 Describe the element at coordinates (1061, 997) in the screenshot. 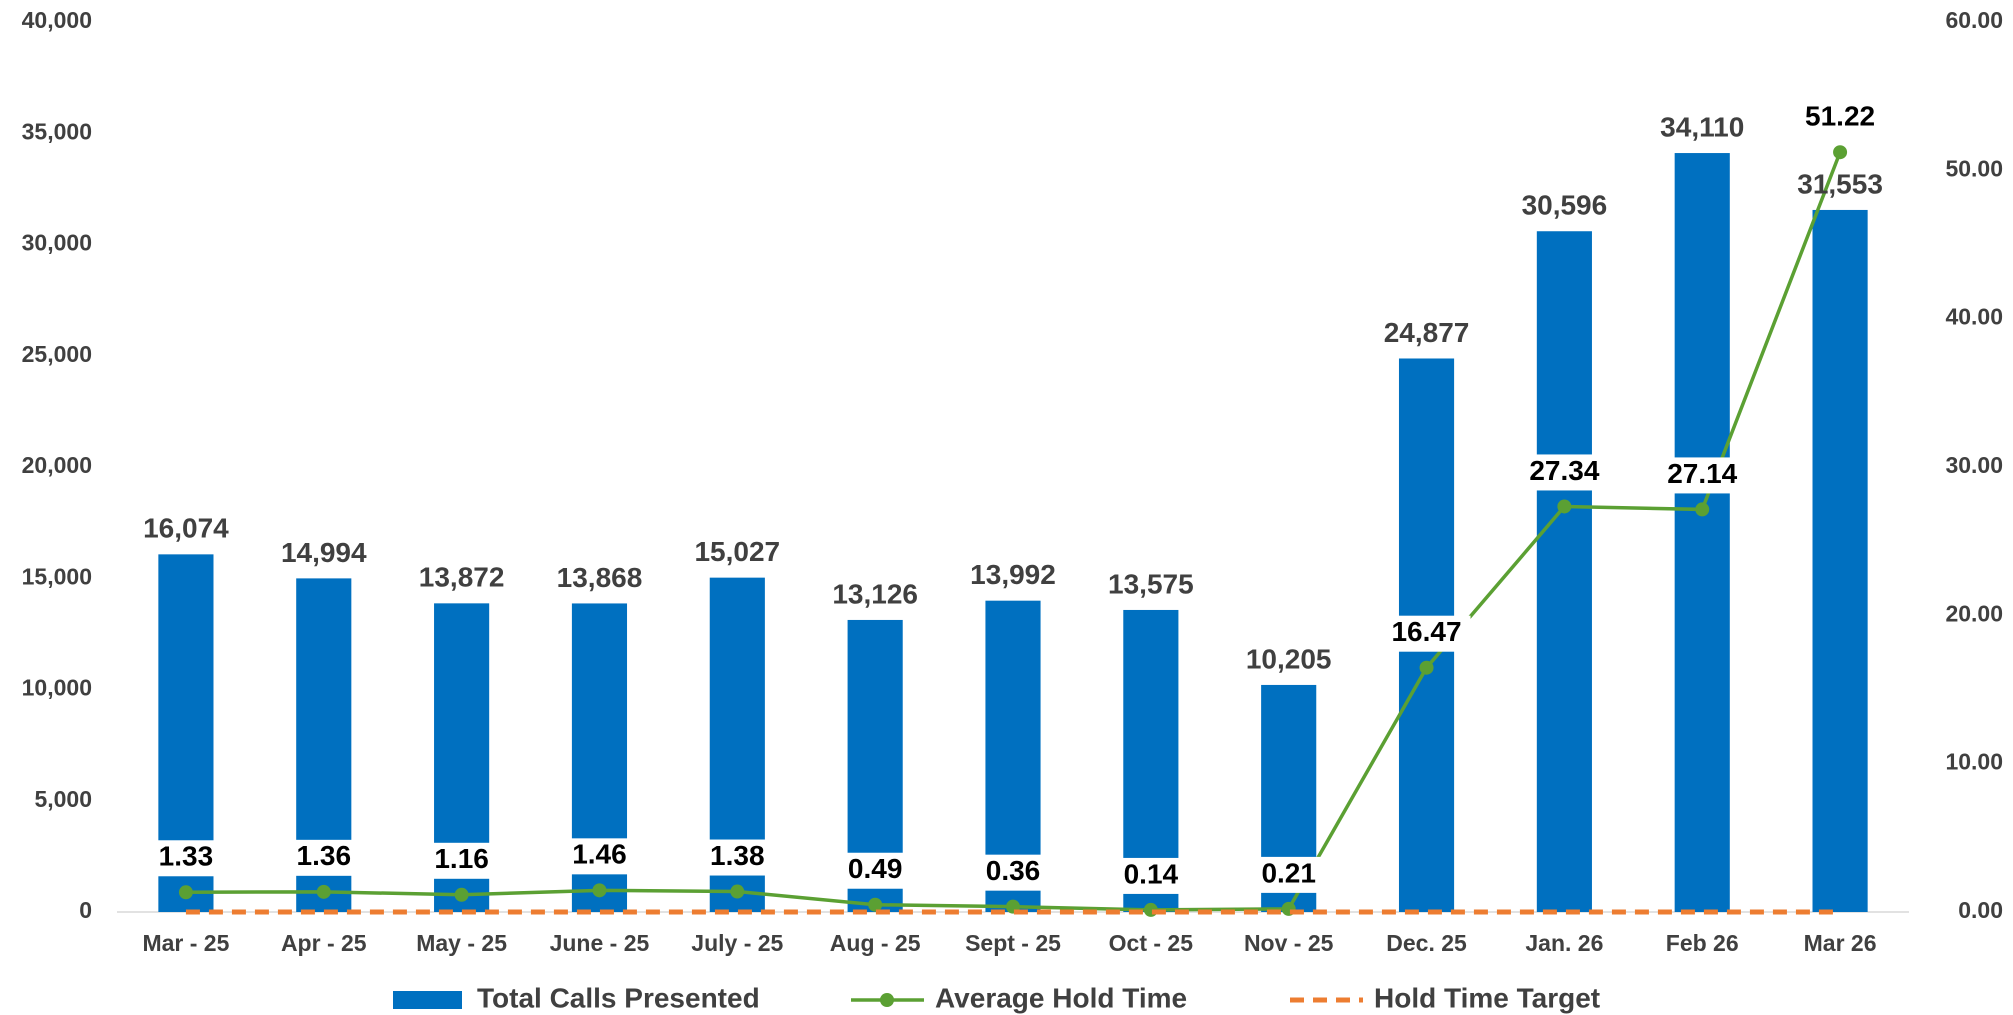

I see `legend-label: Average Hold Time` at that location.